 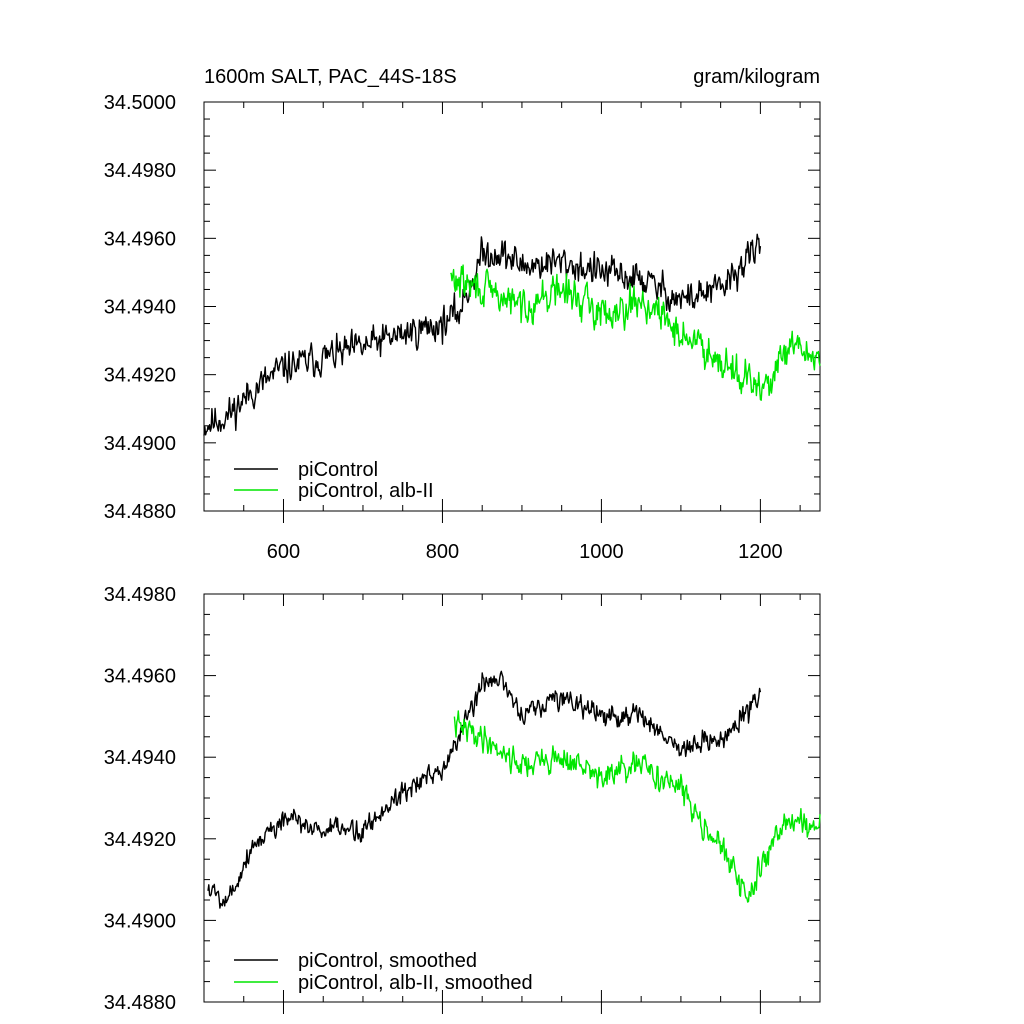 What do you see at coordinates (601, 552) in the screenshot?
I see `x-tick-label: 1000` at bounding box center [601, 552].